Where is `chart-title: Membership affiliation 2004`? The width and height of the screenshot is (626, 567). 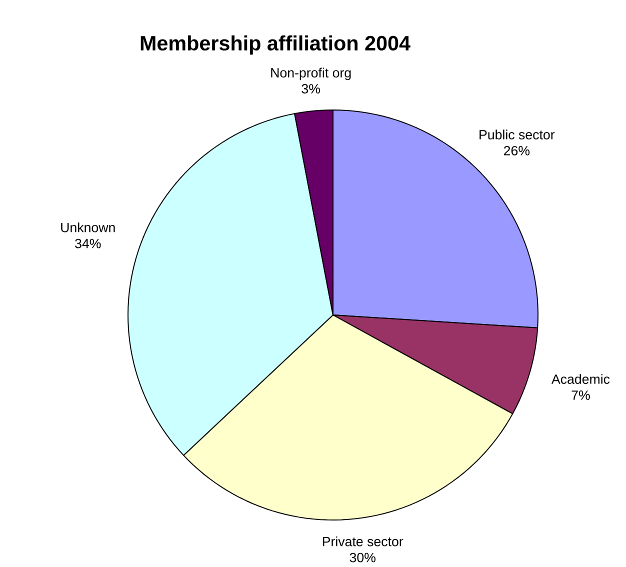 chart-title: Membership affiliation 2004 is located at coordinates (275, 45).